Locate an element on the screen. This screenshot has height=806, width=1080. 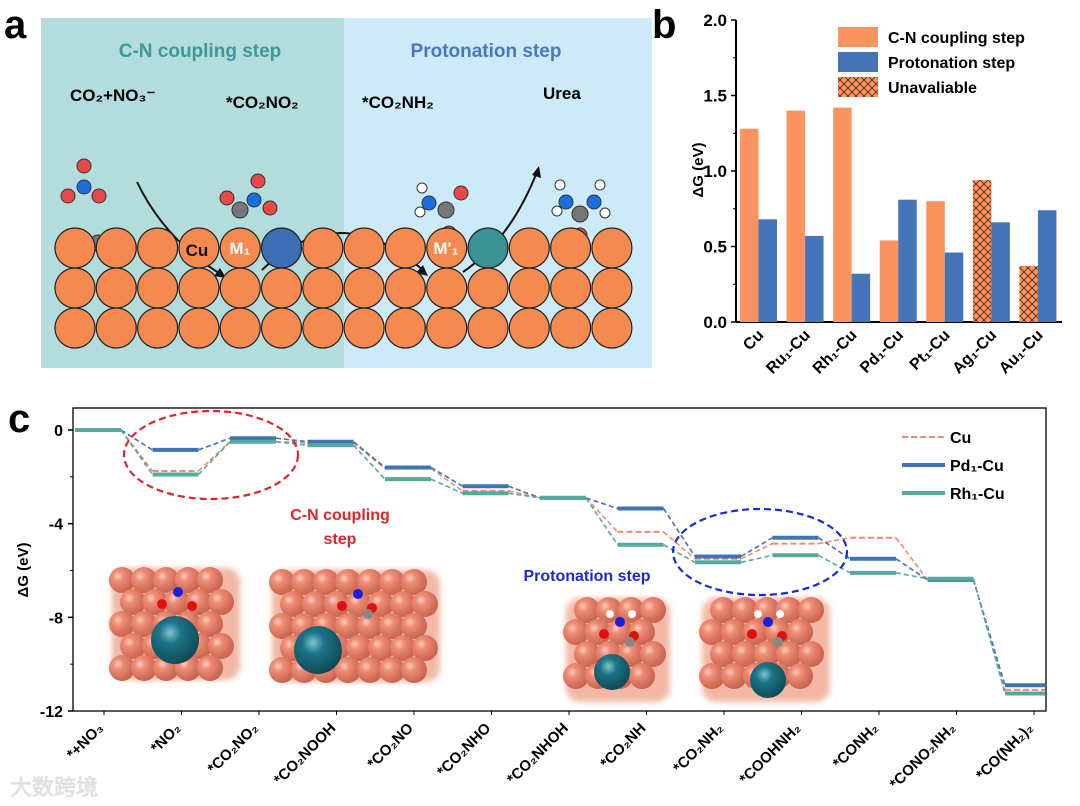
cn-coupling-ellipse is located at coordinates (211, 455).